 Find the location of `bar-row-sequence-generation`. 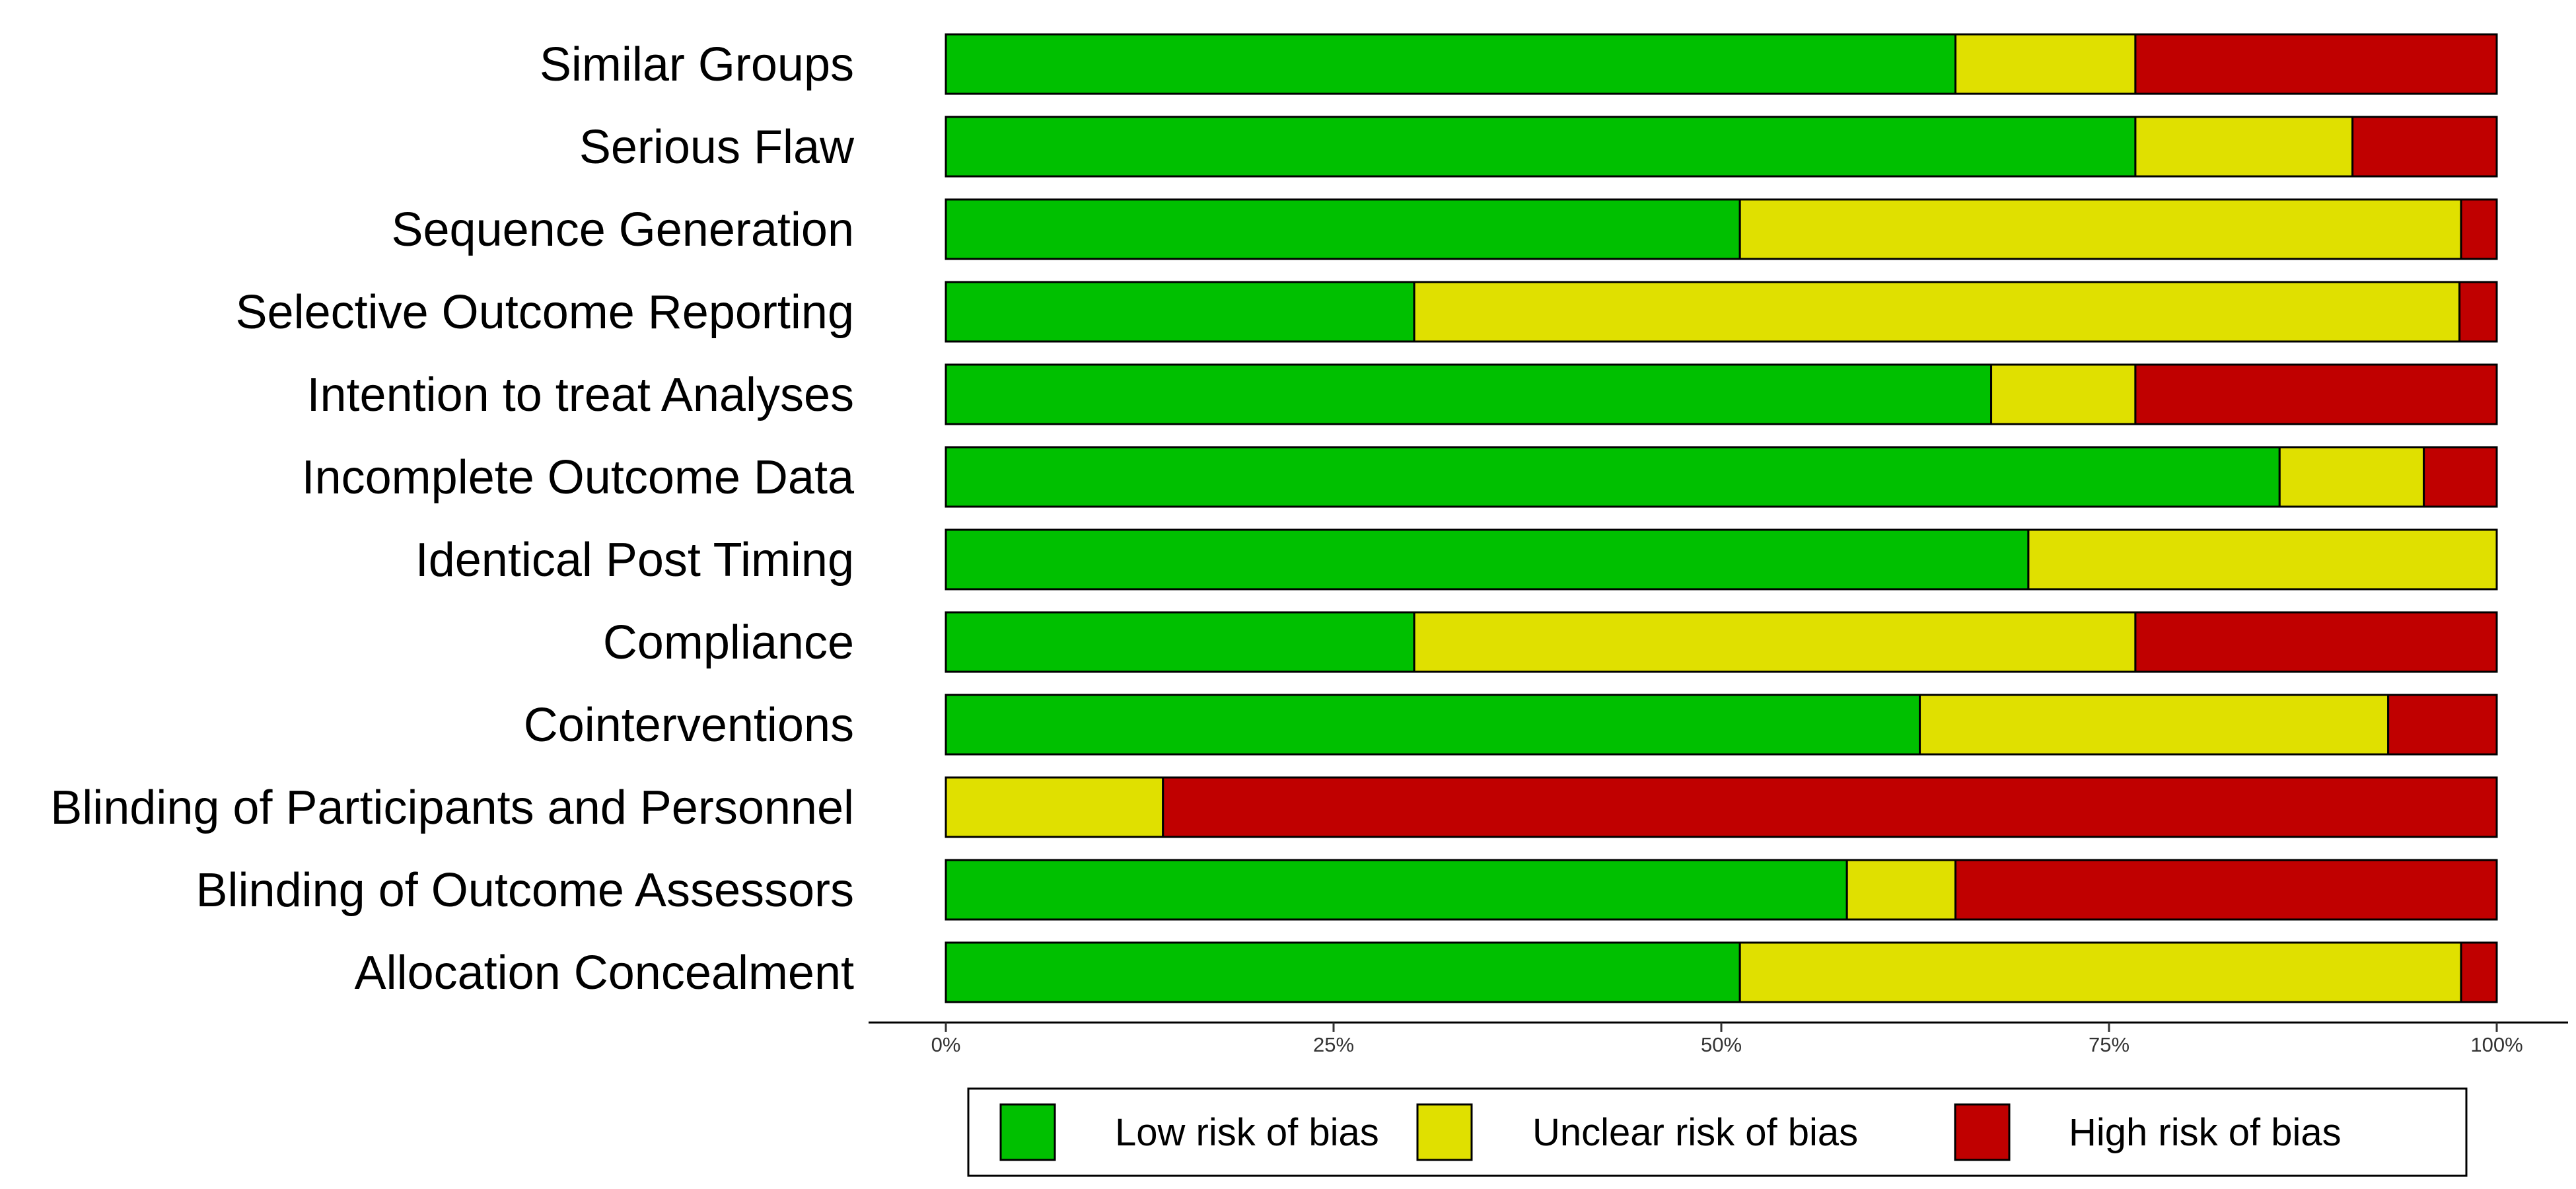

bar-row-sequence-generation is located at coordinates (1722, 229).